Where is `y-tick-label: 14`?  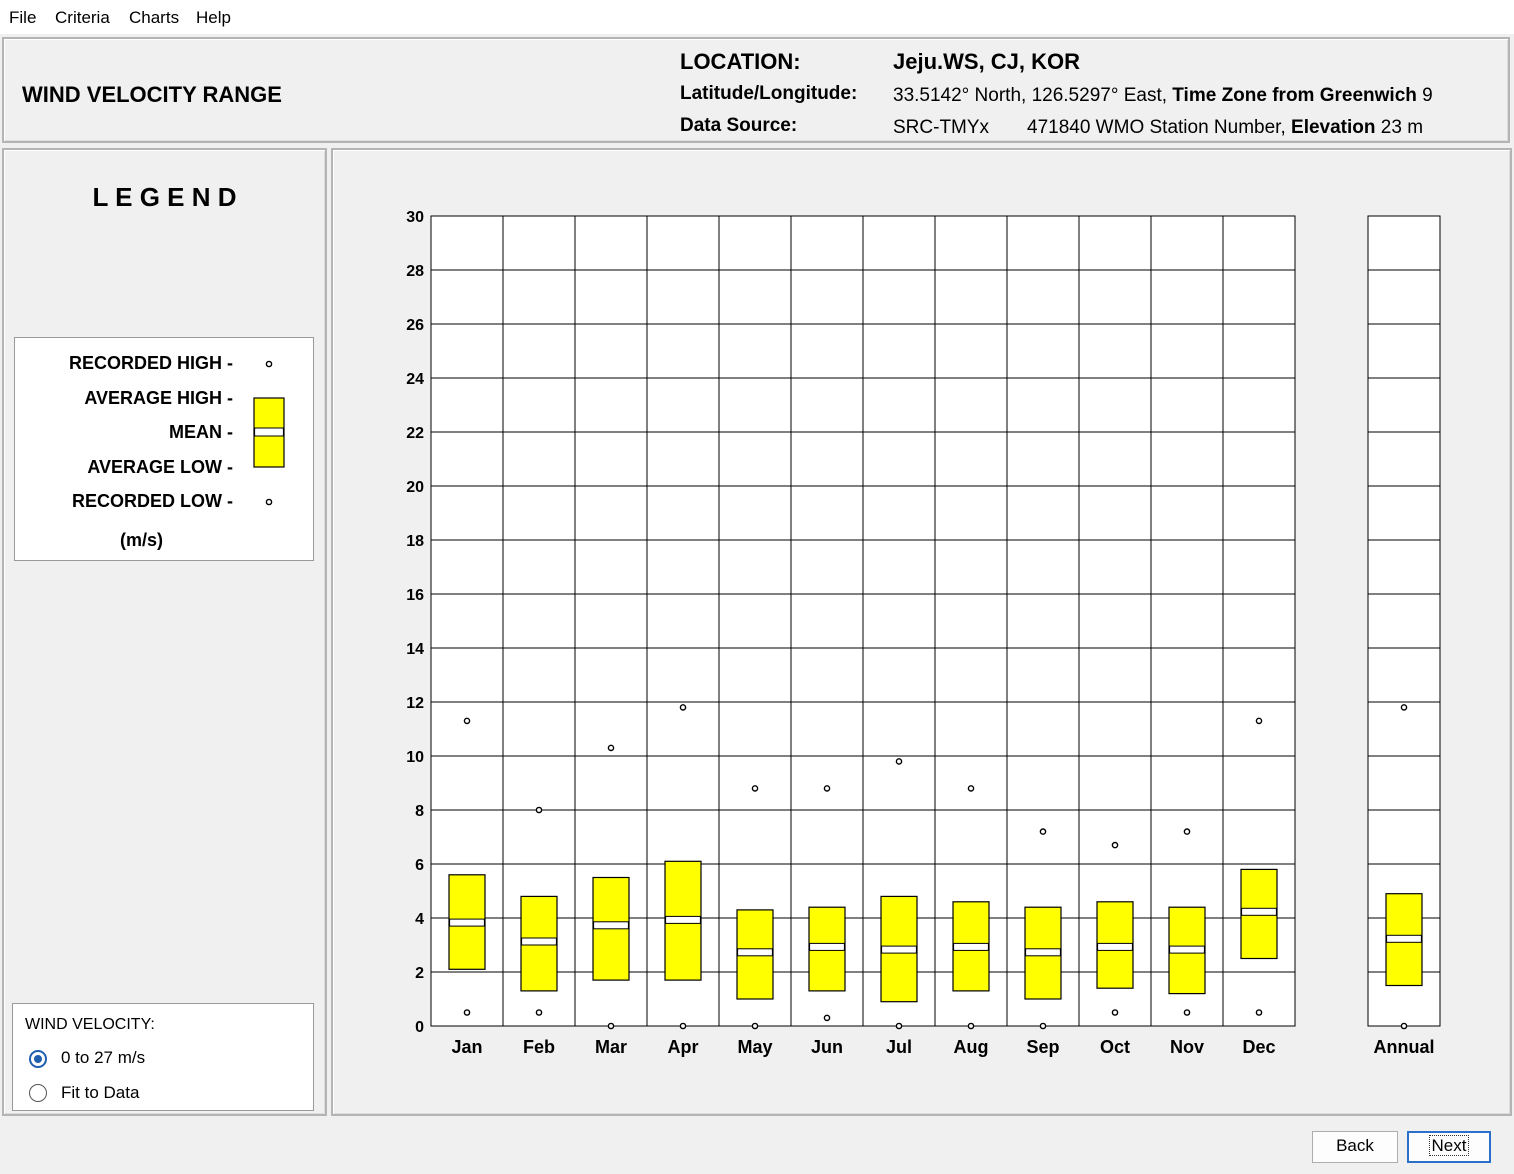
y-tick-label: 14 is located at coordinates (415, 649).